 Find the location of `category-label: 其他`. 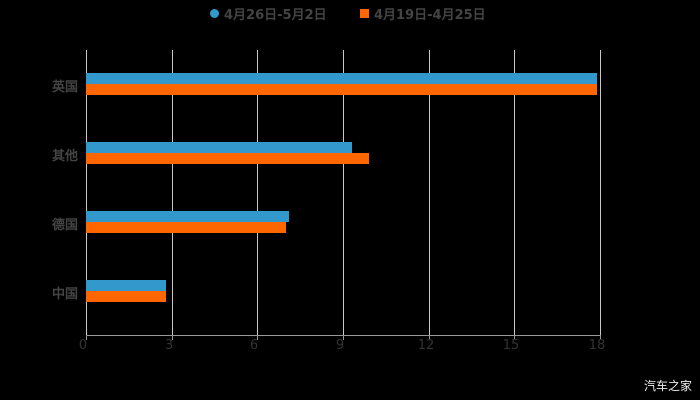

category-label: 其他 is located at coordinates (64, 156).